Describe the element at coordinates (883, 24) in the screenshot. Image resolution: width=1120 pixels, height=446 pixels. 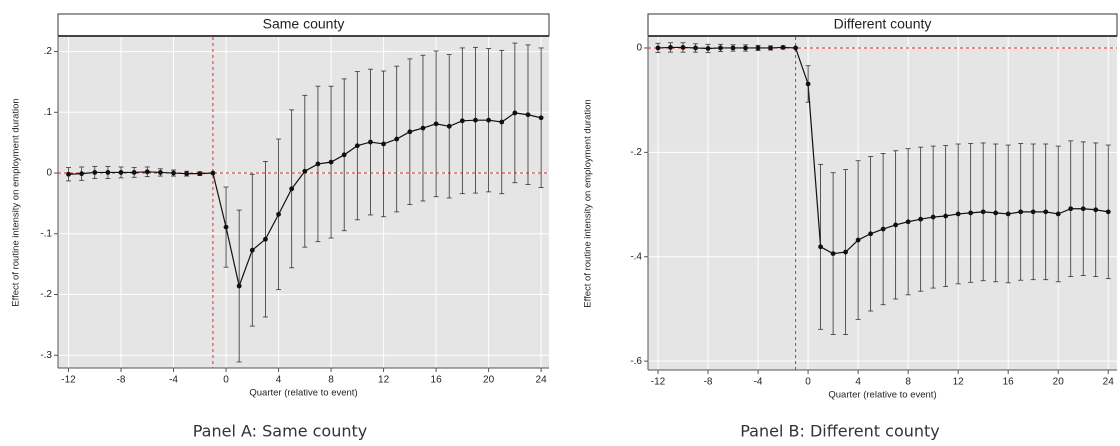
I see `panel-title: Different county` at that location.